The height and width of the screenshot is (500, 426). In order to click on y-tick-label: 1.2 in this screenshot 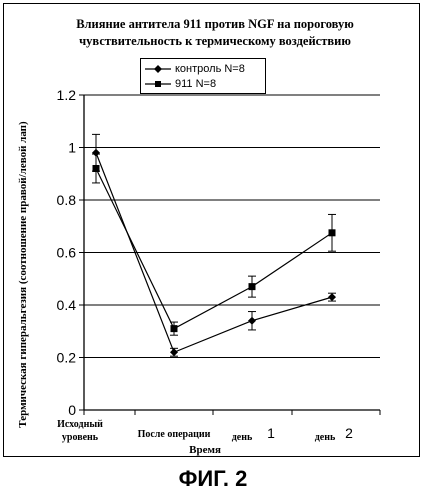, I will do `click(67, 95)`.